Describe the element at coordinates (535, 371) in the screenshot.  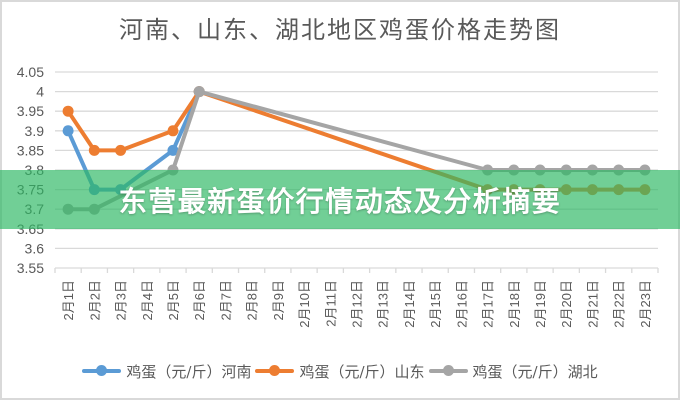
I see `legend-label: 鸡蛋（元/斤）湖北` at that location.